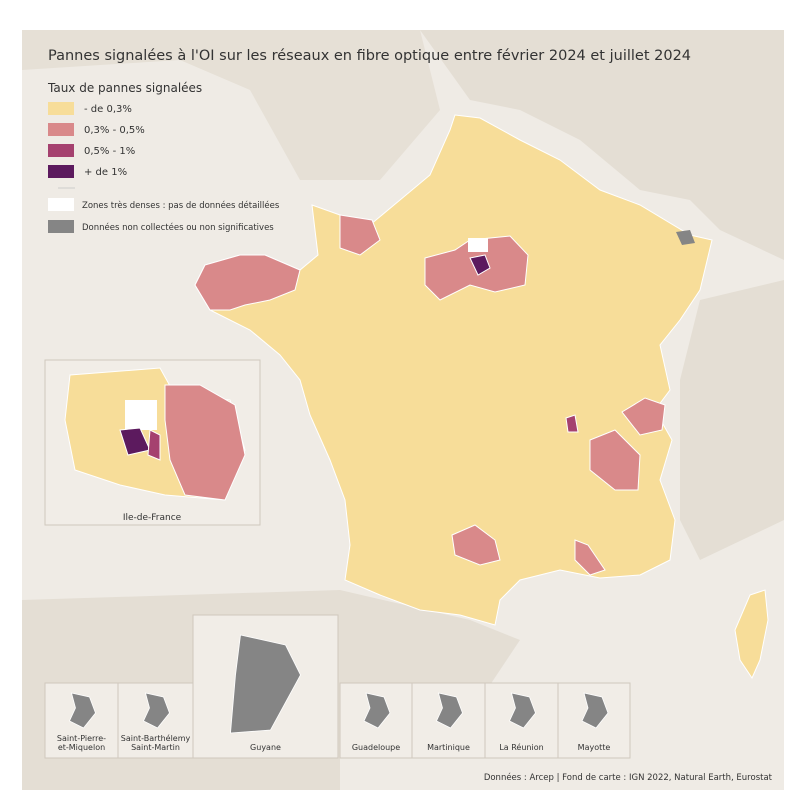 The width and height of the screenshot is (800, 799). What do you see at coordinates (476, 545) in the screenshot?
I see `region-toulouse` at bounding box center [476, 545].